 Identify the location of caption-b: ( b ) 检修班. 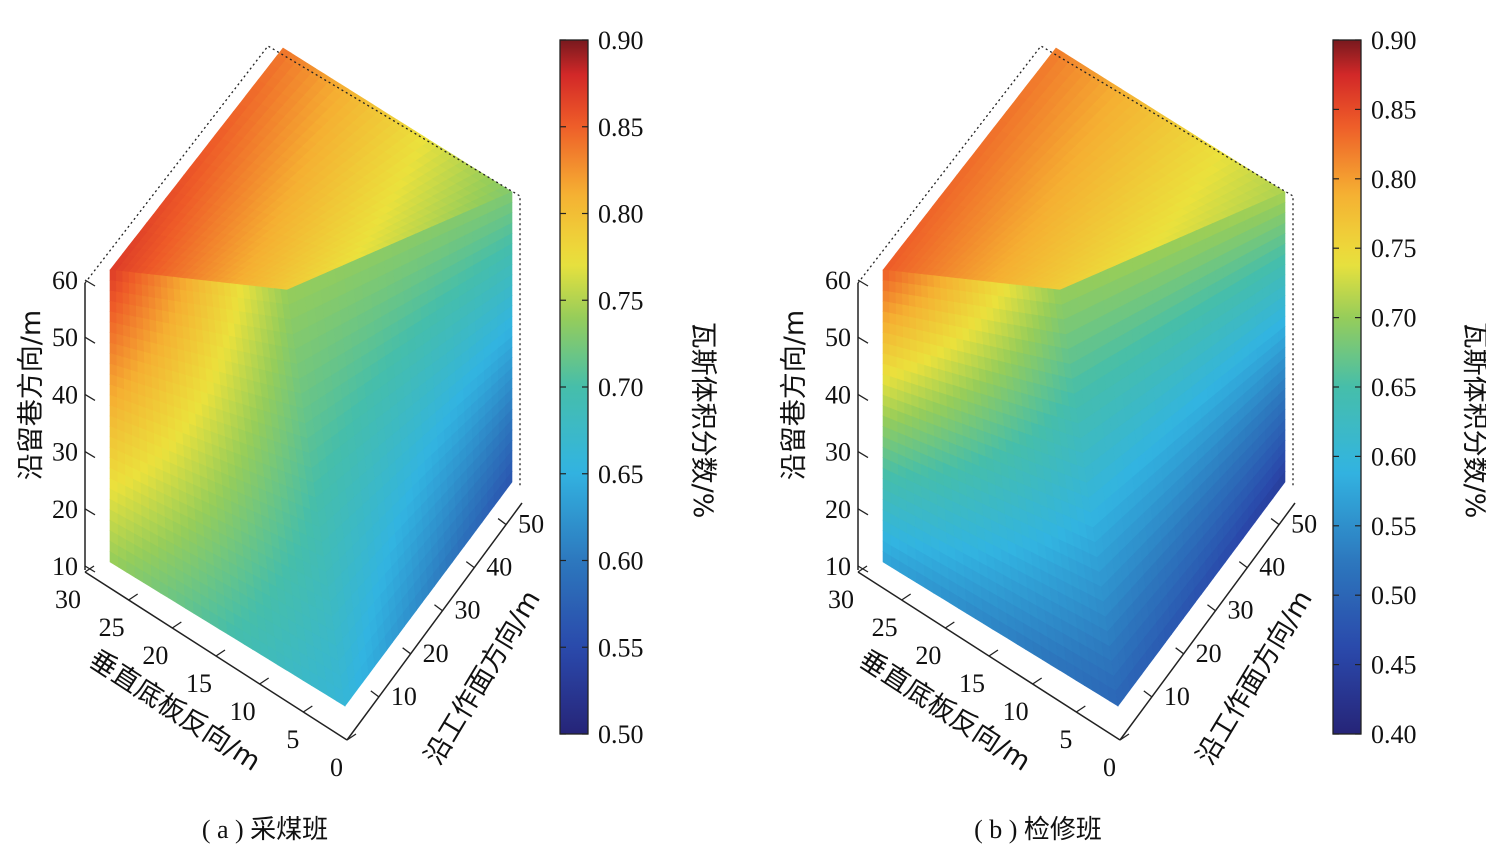
(1038, 829).